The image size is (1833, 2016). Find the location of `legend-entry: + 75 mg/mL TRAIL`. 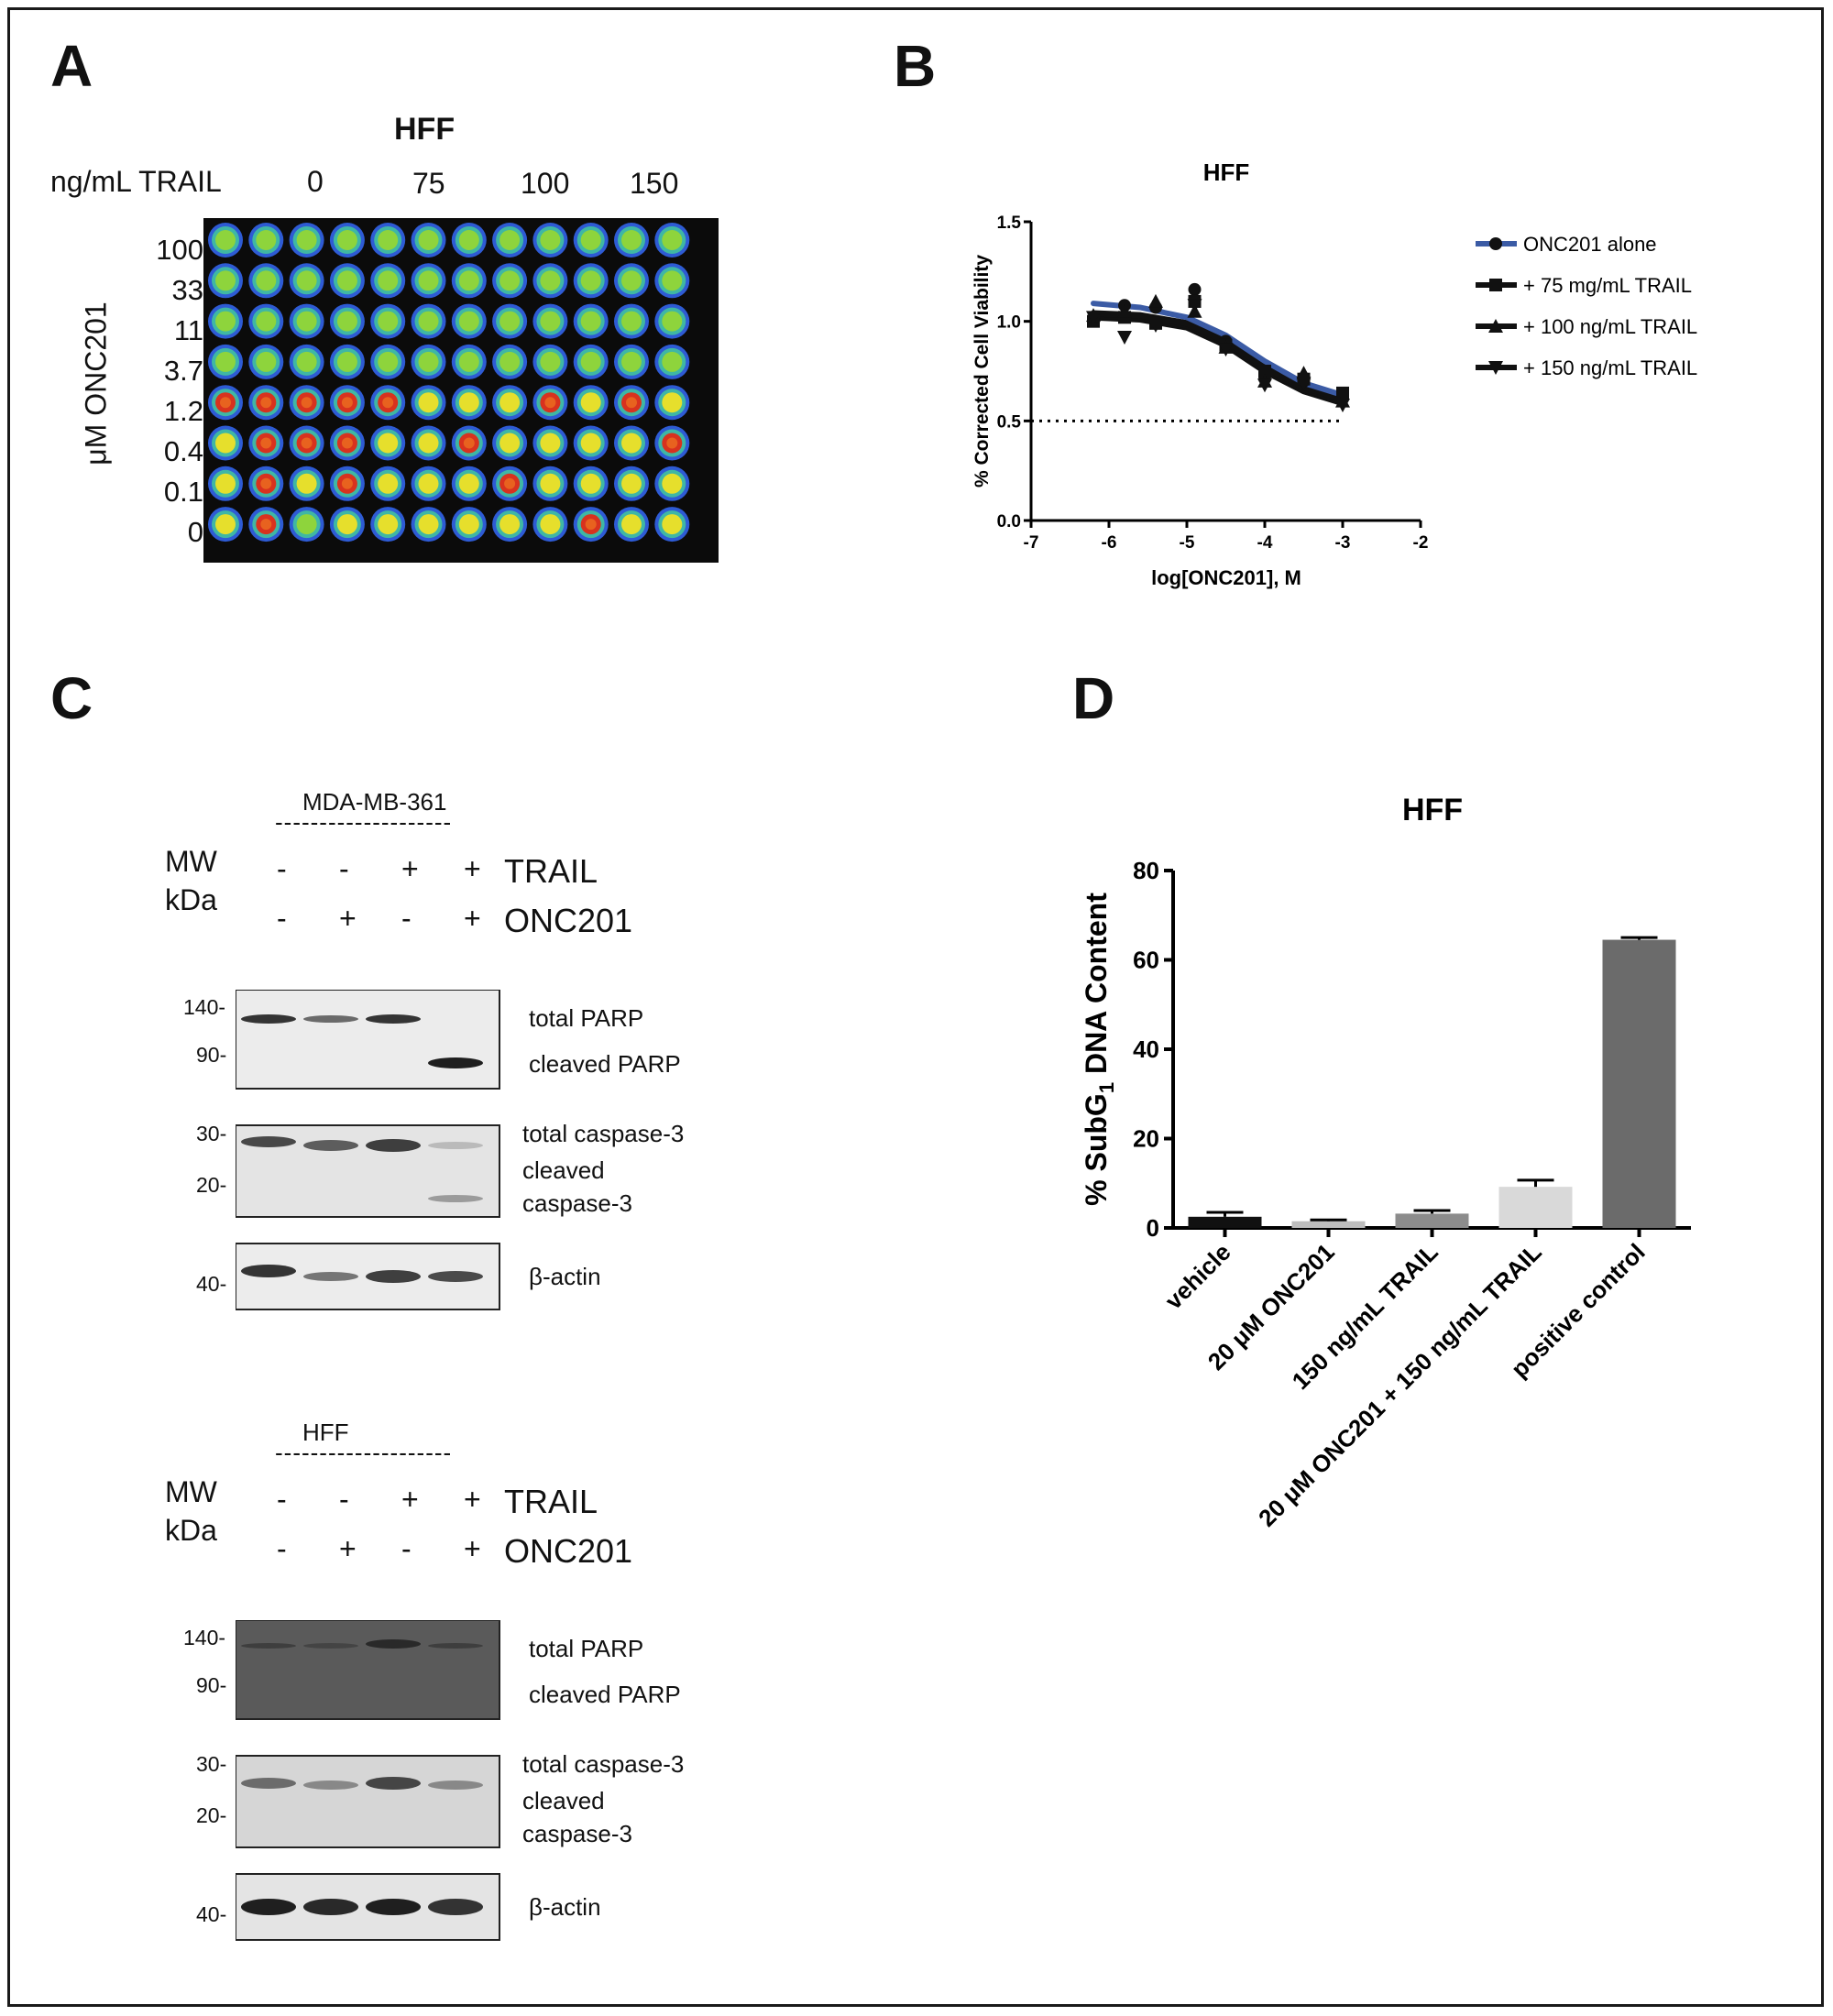

legend-entry: + 75 mg/mL TRAIL is located at coordinates (1584, 285).